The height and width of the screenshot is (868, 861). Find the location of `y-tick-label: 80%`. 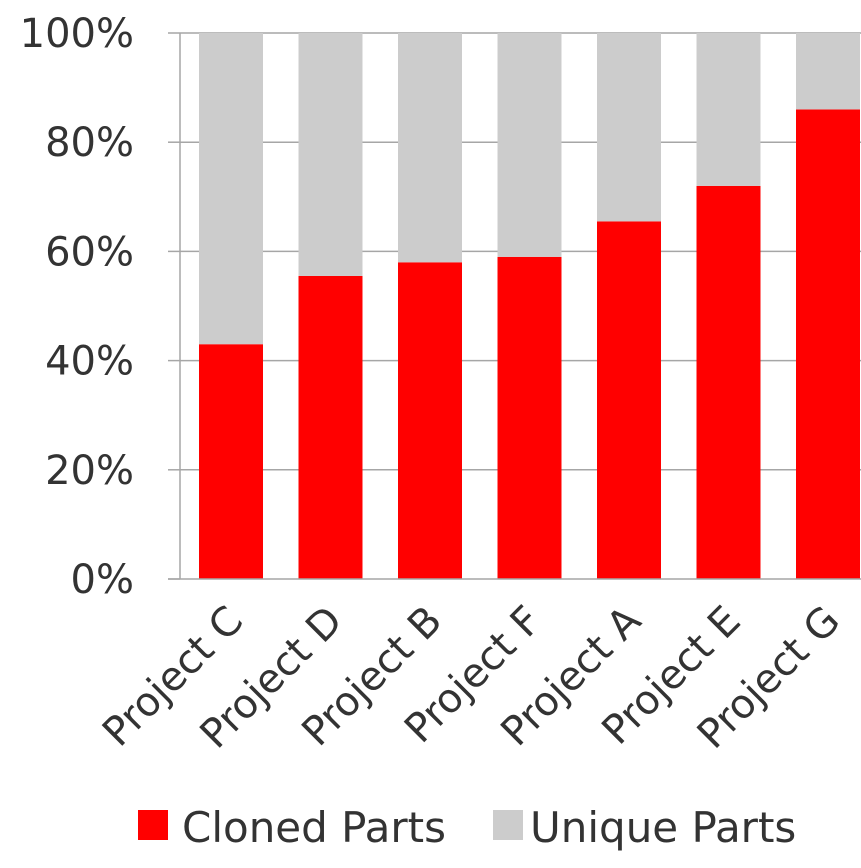

y-tick-label: 80% is located at coordinates (89, 143).